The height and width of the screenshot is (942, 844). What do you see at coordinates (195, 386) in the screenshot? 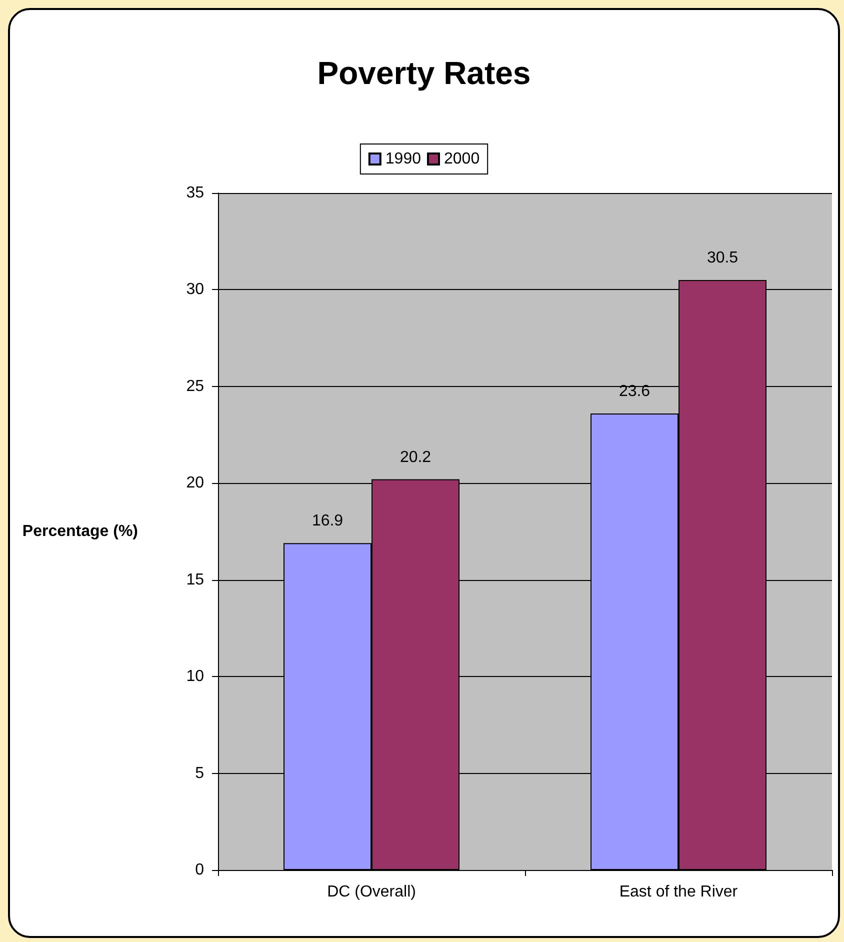
I see `y-tick-label: 25` at bounding box center [195, 386].